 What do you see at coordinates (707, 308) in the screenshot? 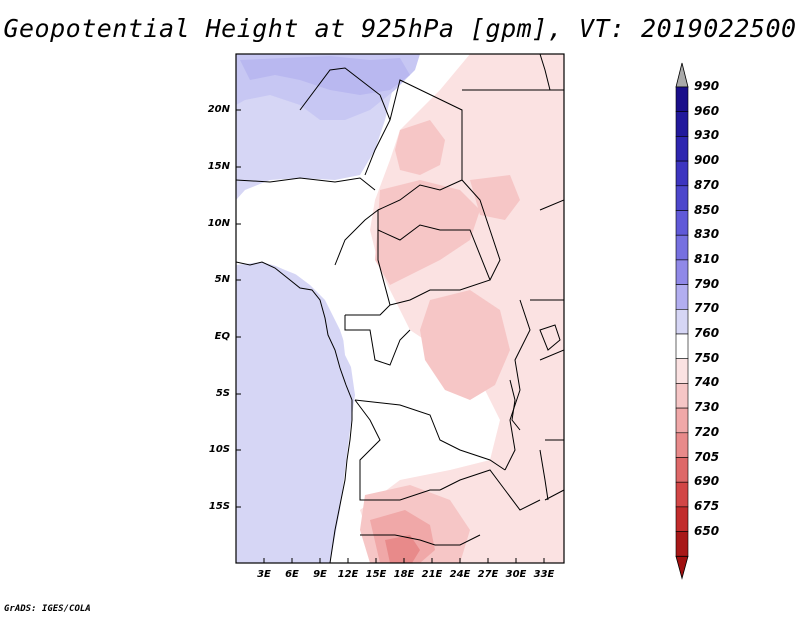
I see `colorbar-label: 770` at bounding box center [707, 308].